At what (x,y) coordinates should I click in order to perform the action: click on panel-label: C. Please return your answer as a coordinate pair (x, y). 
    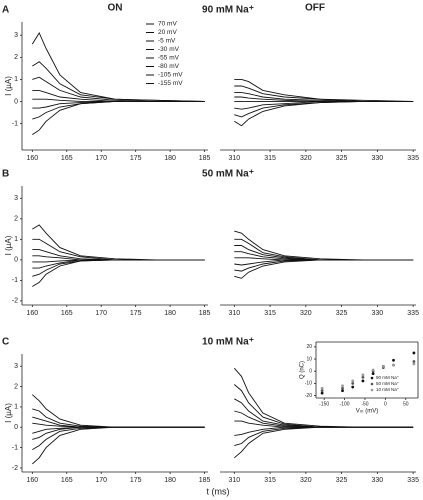
    Looking at the image, I should click on (5, 342).